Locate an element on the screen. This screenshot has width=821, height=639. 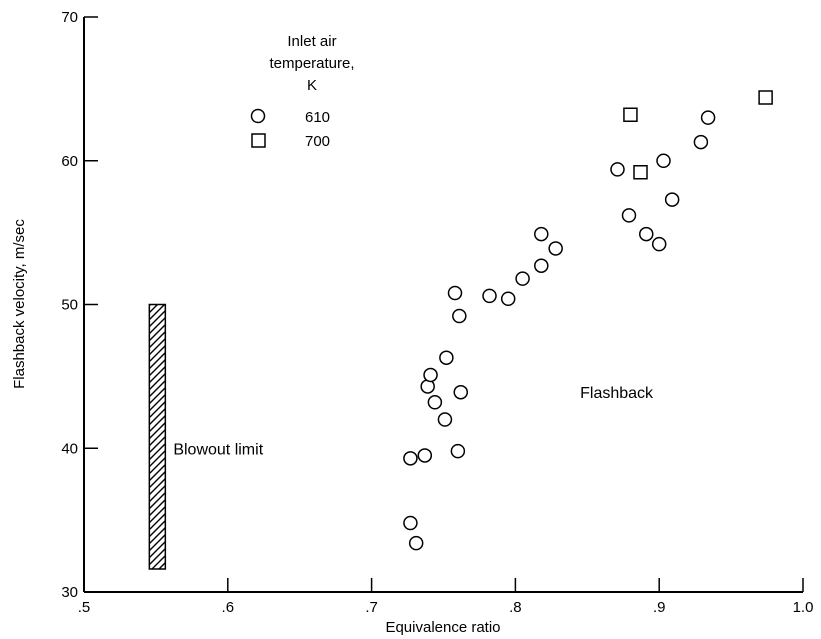
y-axis-title: Flashback velocity, m/sec is located at coordinates (19, 304).